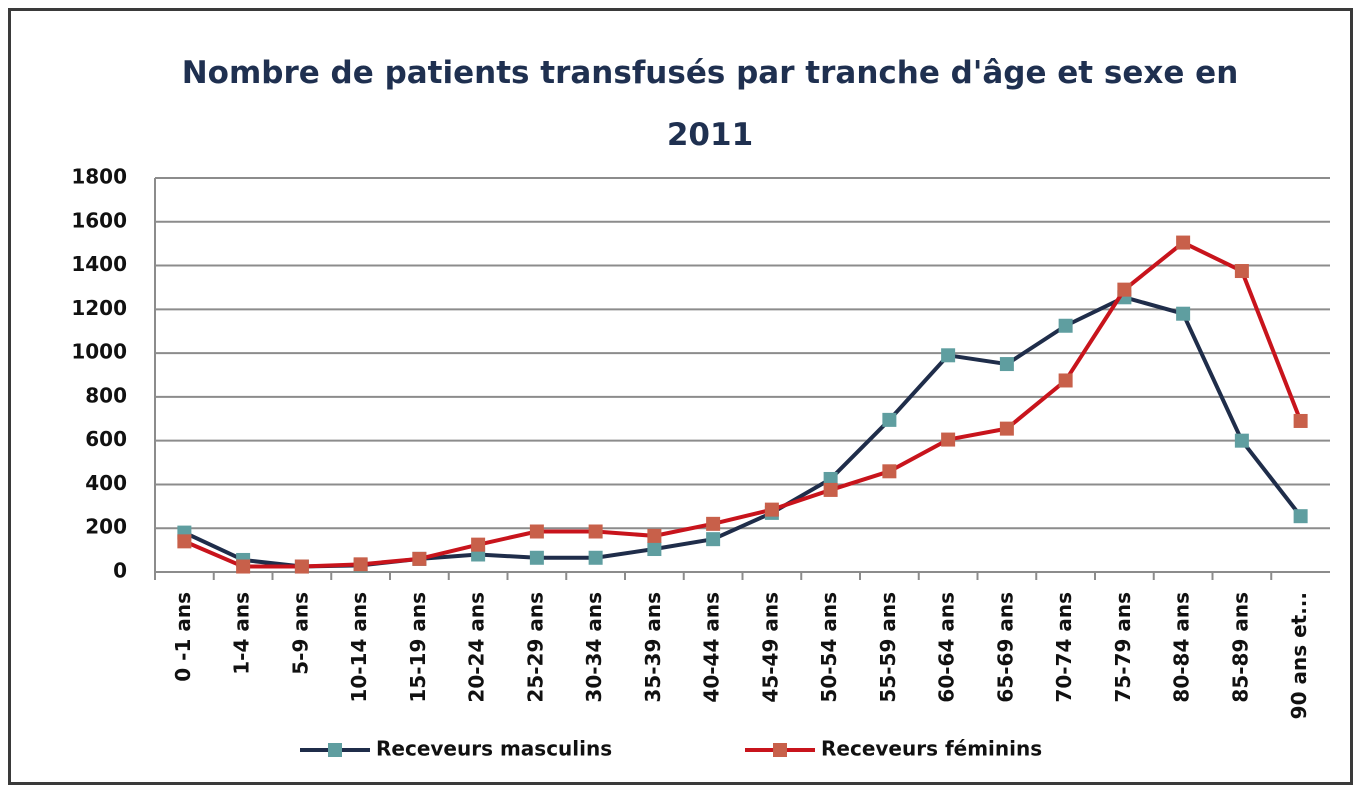 This screenshot has height=791, width=1357. What do you see at coordinates (947, 647) in the screenshot?
I see `x-tick-label: 60-64 ans` at bounding box center [947, 647].